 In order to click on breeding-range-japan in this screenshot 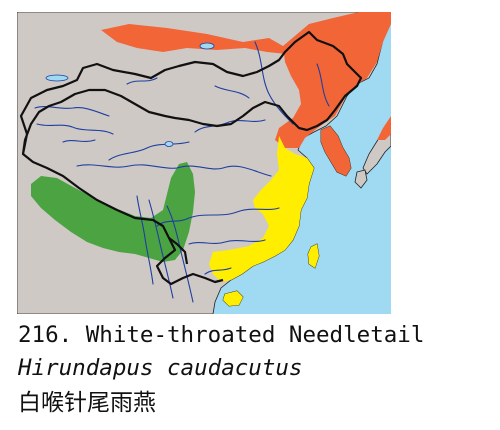, I will do `click(384, 128)`.